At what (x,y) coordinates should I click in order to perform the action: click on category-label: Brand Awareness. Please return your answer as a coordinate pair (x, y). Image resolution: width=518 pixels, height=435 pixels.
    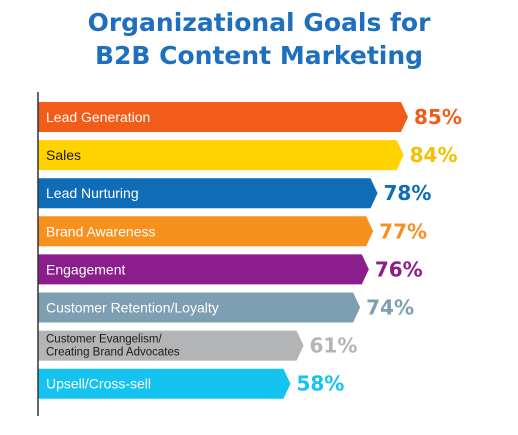
    Looking at the image, I should click on (100, 231).